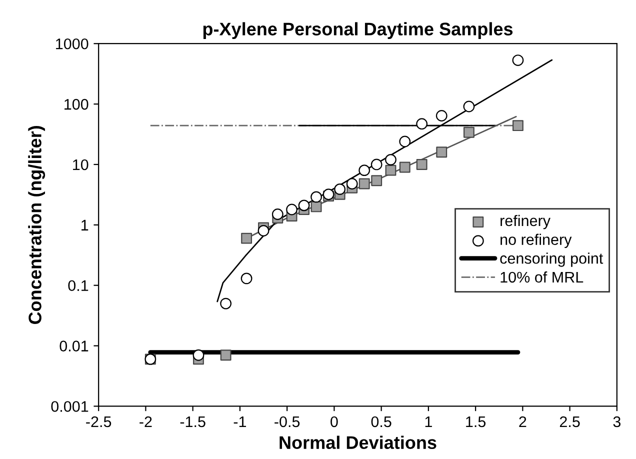 The image size is (636, 459). I want to click on x-tick-label: 1, so click(428, 422).